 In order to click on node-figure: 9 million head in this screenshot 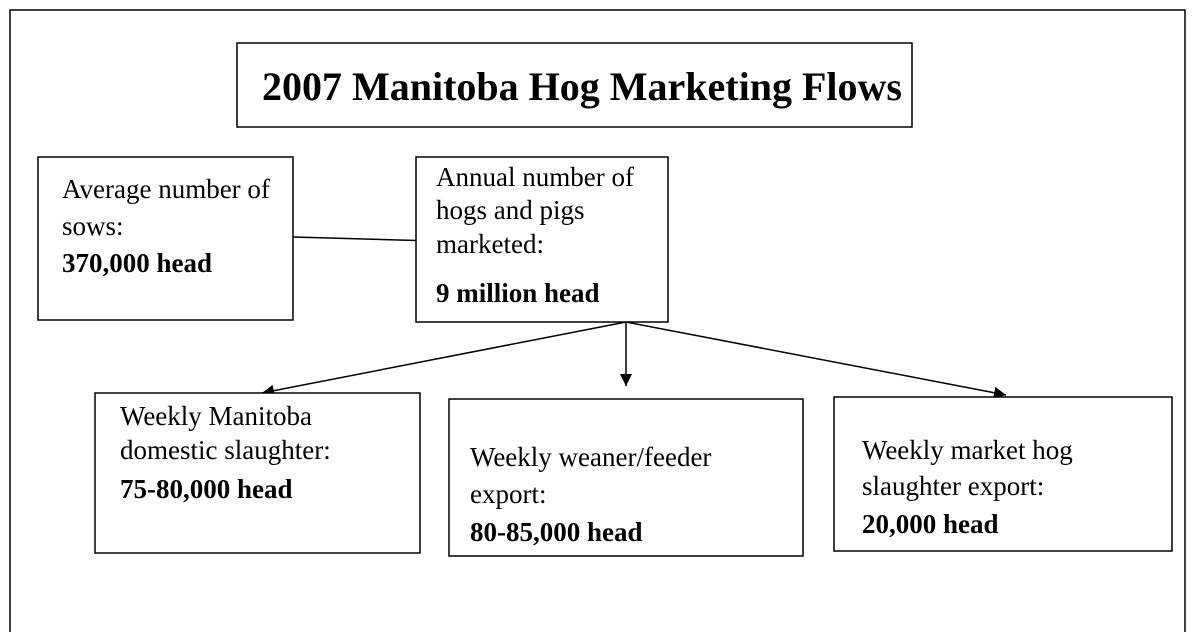, I will do `click(518, 293)`.